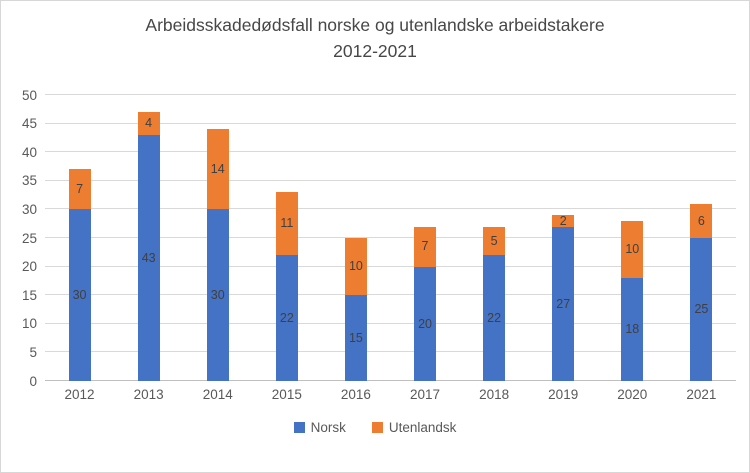 The width and height of the screenshot is (750, 473). What do you see at coordinates (148, 394) in the screenshot?
I see `x-tick-label: 2013` at bounding box center [148, 394].